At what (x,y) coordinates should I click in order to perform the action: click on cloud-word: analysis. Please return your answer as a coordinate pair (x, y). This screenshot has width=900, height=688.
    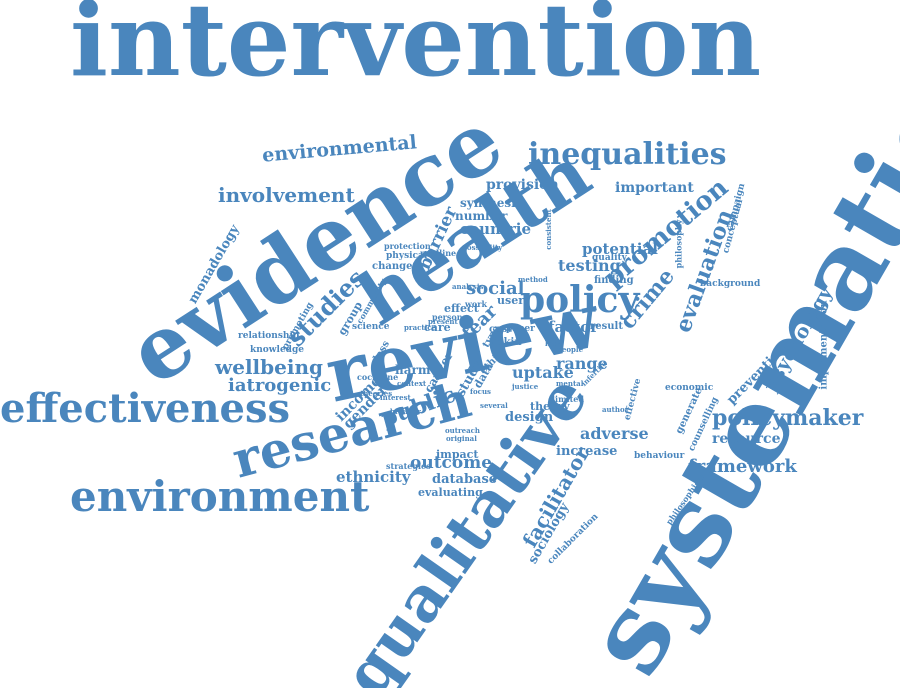
    Looking at the image, I should click on (468, 286).